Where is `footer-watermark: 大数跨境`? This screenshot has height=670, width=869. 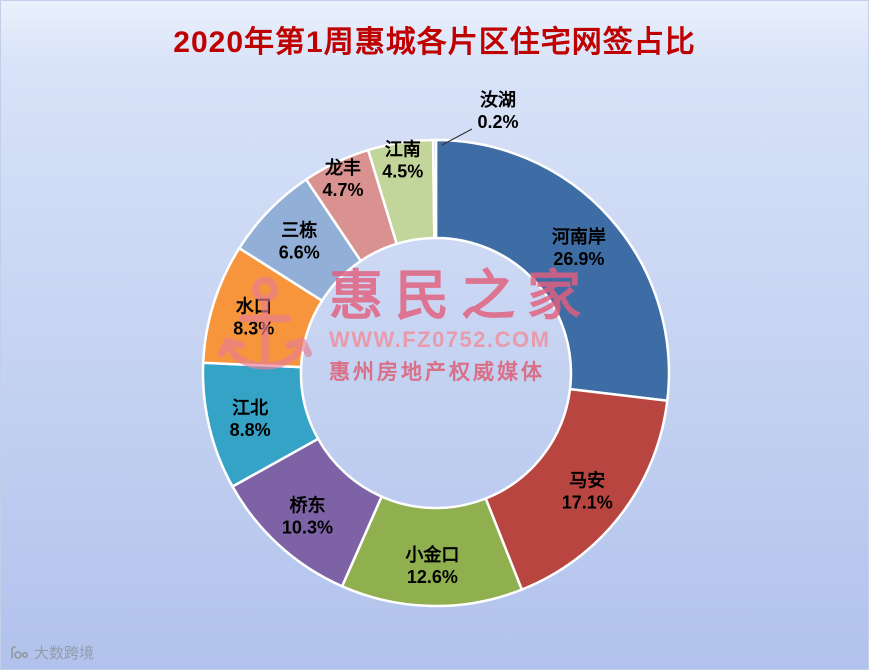 footer-watermark: 大数跨境 is located at coordinates (51, 652).